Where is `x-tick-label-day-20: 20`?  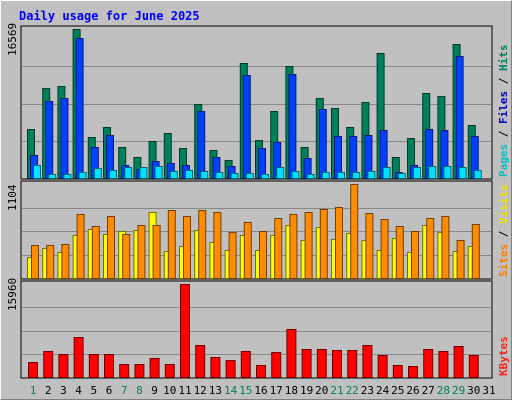
x-tick-label-day-20: 20 is located at coordinates (321, 390).